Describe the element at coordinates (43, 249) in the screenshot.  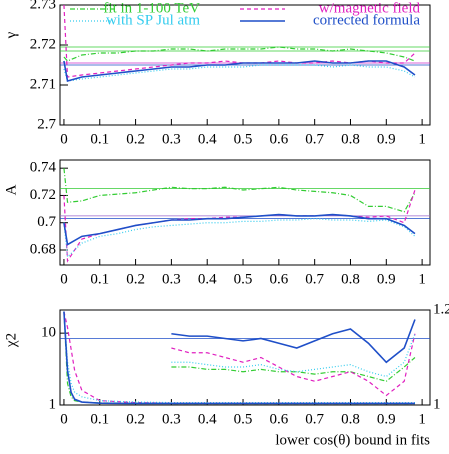
I see `y-tick-label: 0.68` at that location.